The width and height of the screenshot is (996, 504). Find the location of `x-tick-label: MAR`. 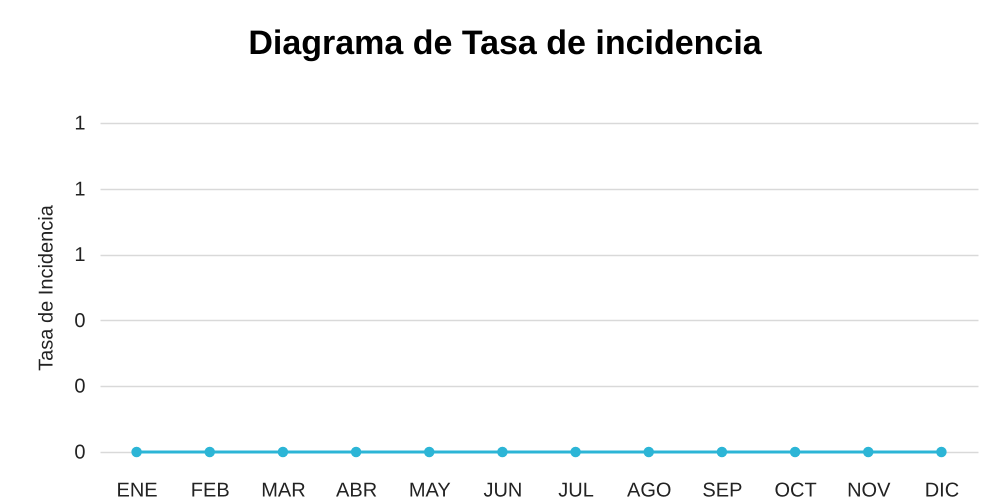

x-tick-label: MAR is located at coordinates (283, 491).